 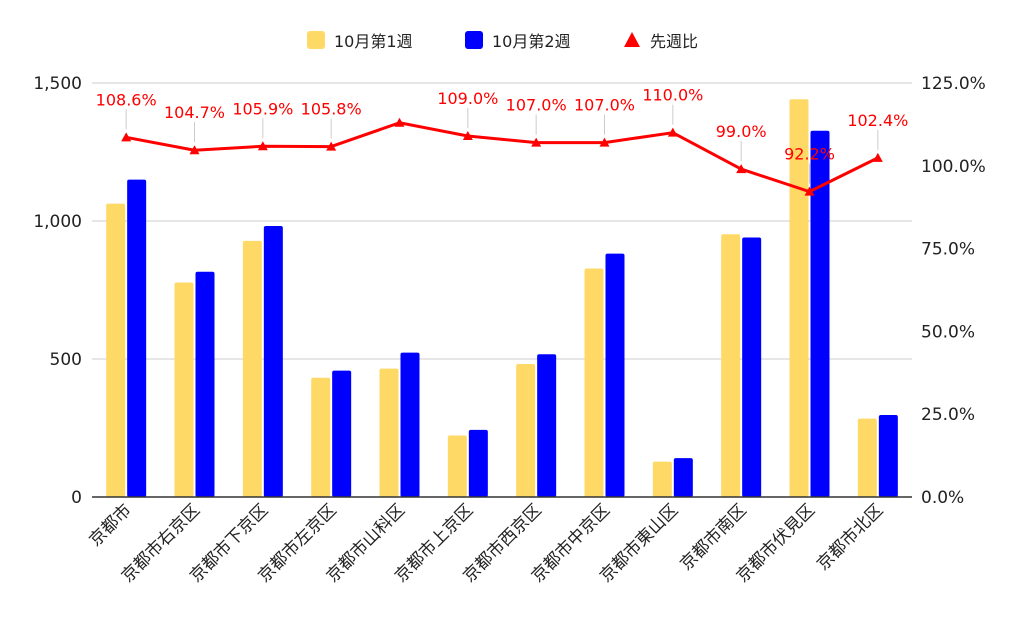 What do you see at coordinates (262, 108) in the screenshot?
I see `ratio-data-label: 105.9%` at bounding box center [262, 108].